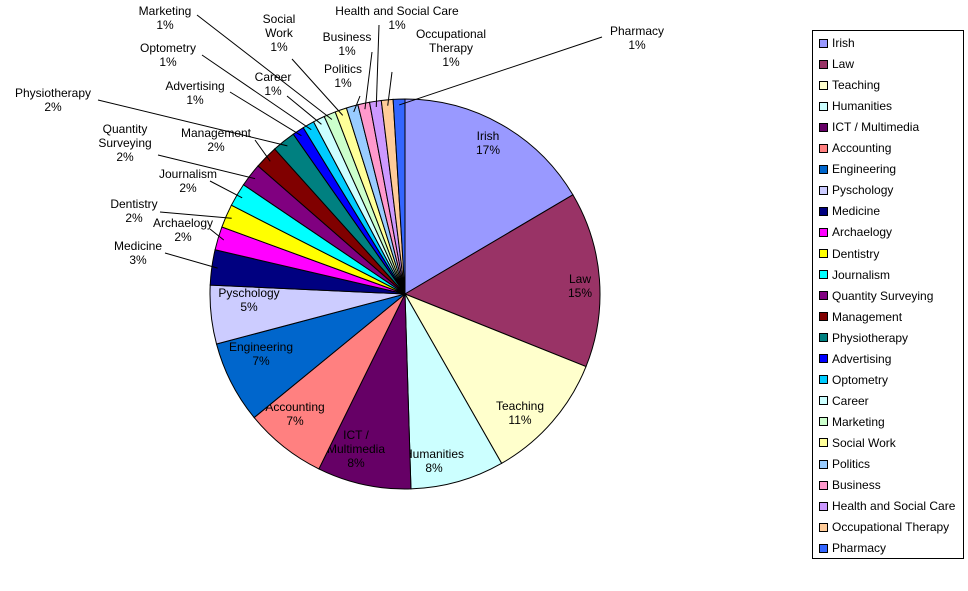 The height and width of the screenshot is (591, 968). I want to click on legend-label: Archaelogy, so click(862, 232).